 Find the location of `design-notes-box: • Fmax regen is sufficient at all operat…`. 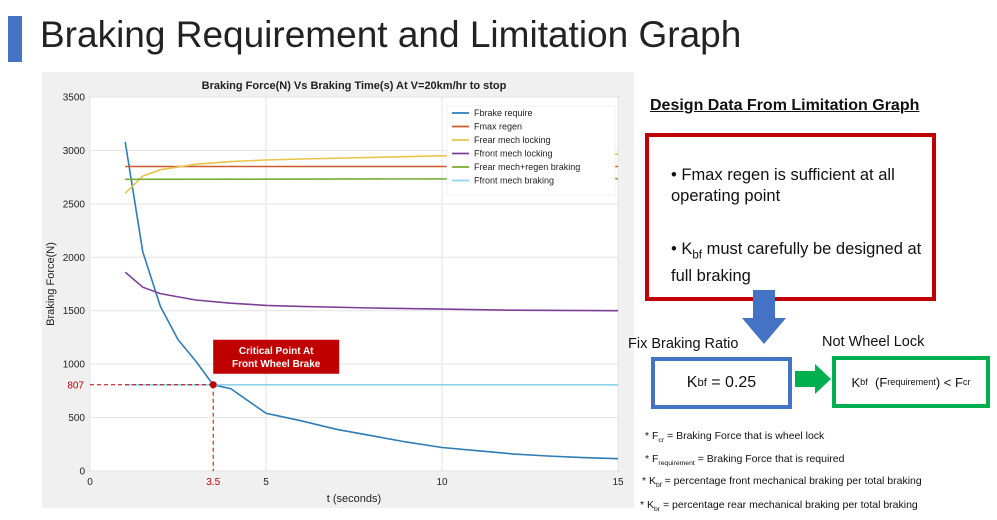

design-notes-box: • Fmax regen is sufficient at all operat… is located at coordinates (790, 217).